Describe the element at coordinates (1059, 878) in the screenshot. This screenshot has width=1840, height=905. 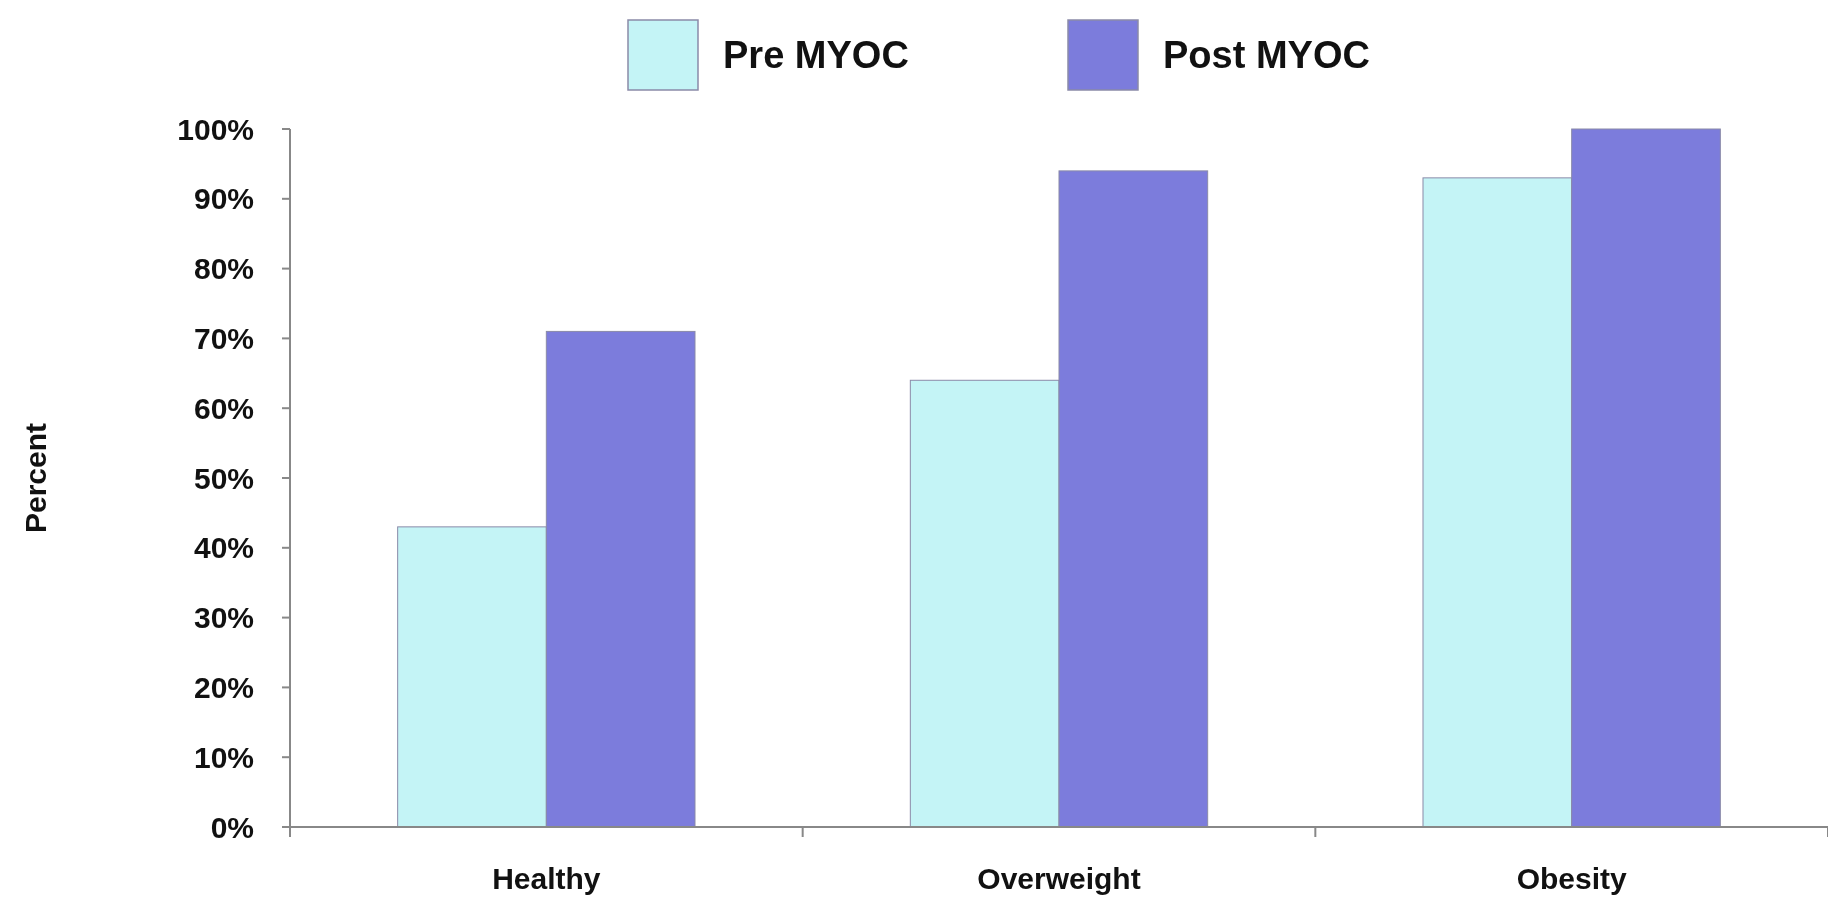
I see `x-tick-label: Overweight` at that location.